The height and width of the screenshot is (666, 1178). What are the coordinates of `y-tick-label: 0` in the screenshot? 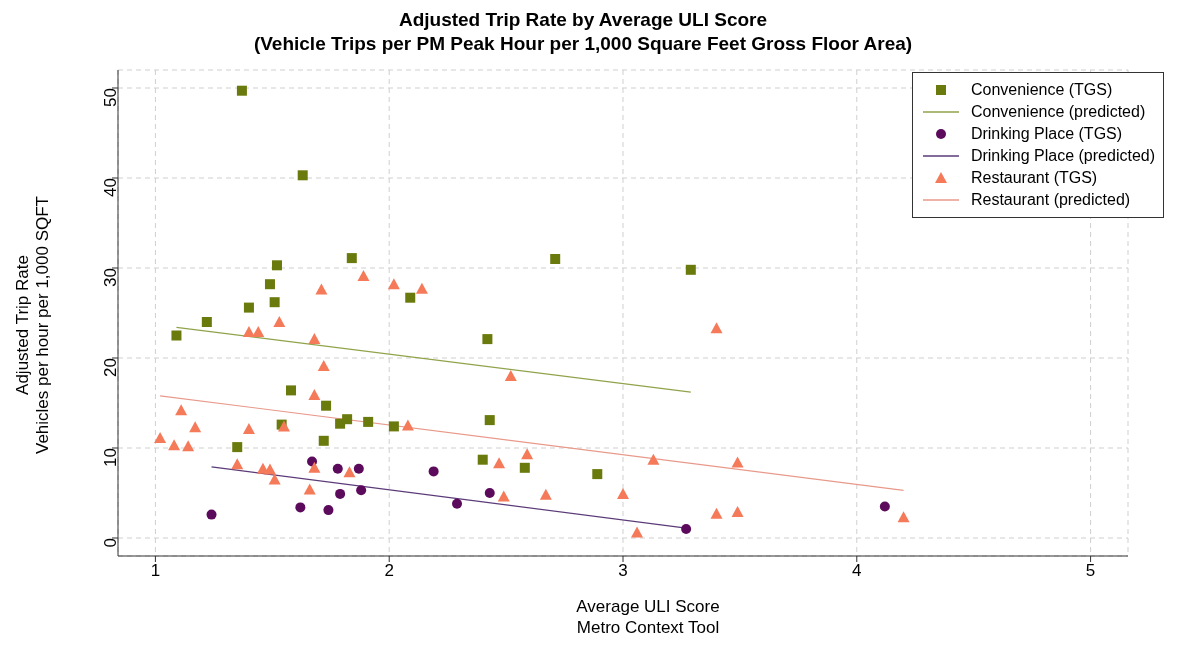 It's located at (111, 543).